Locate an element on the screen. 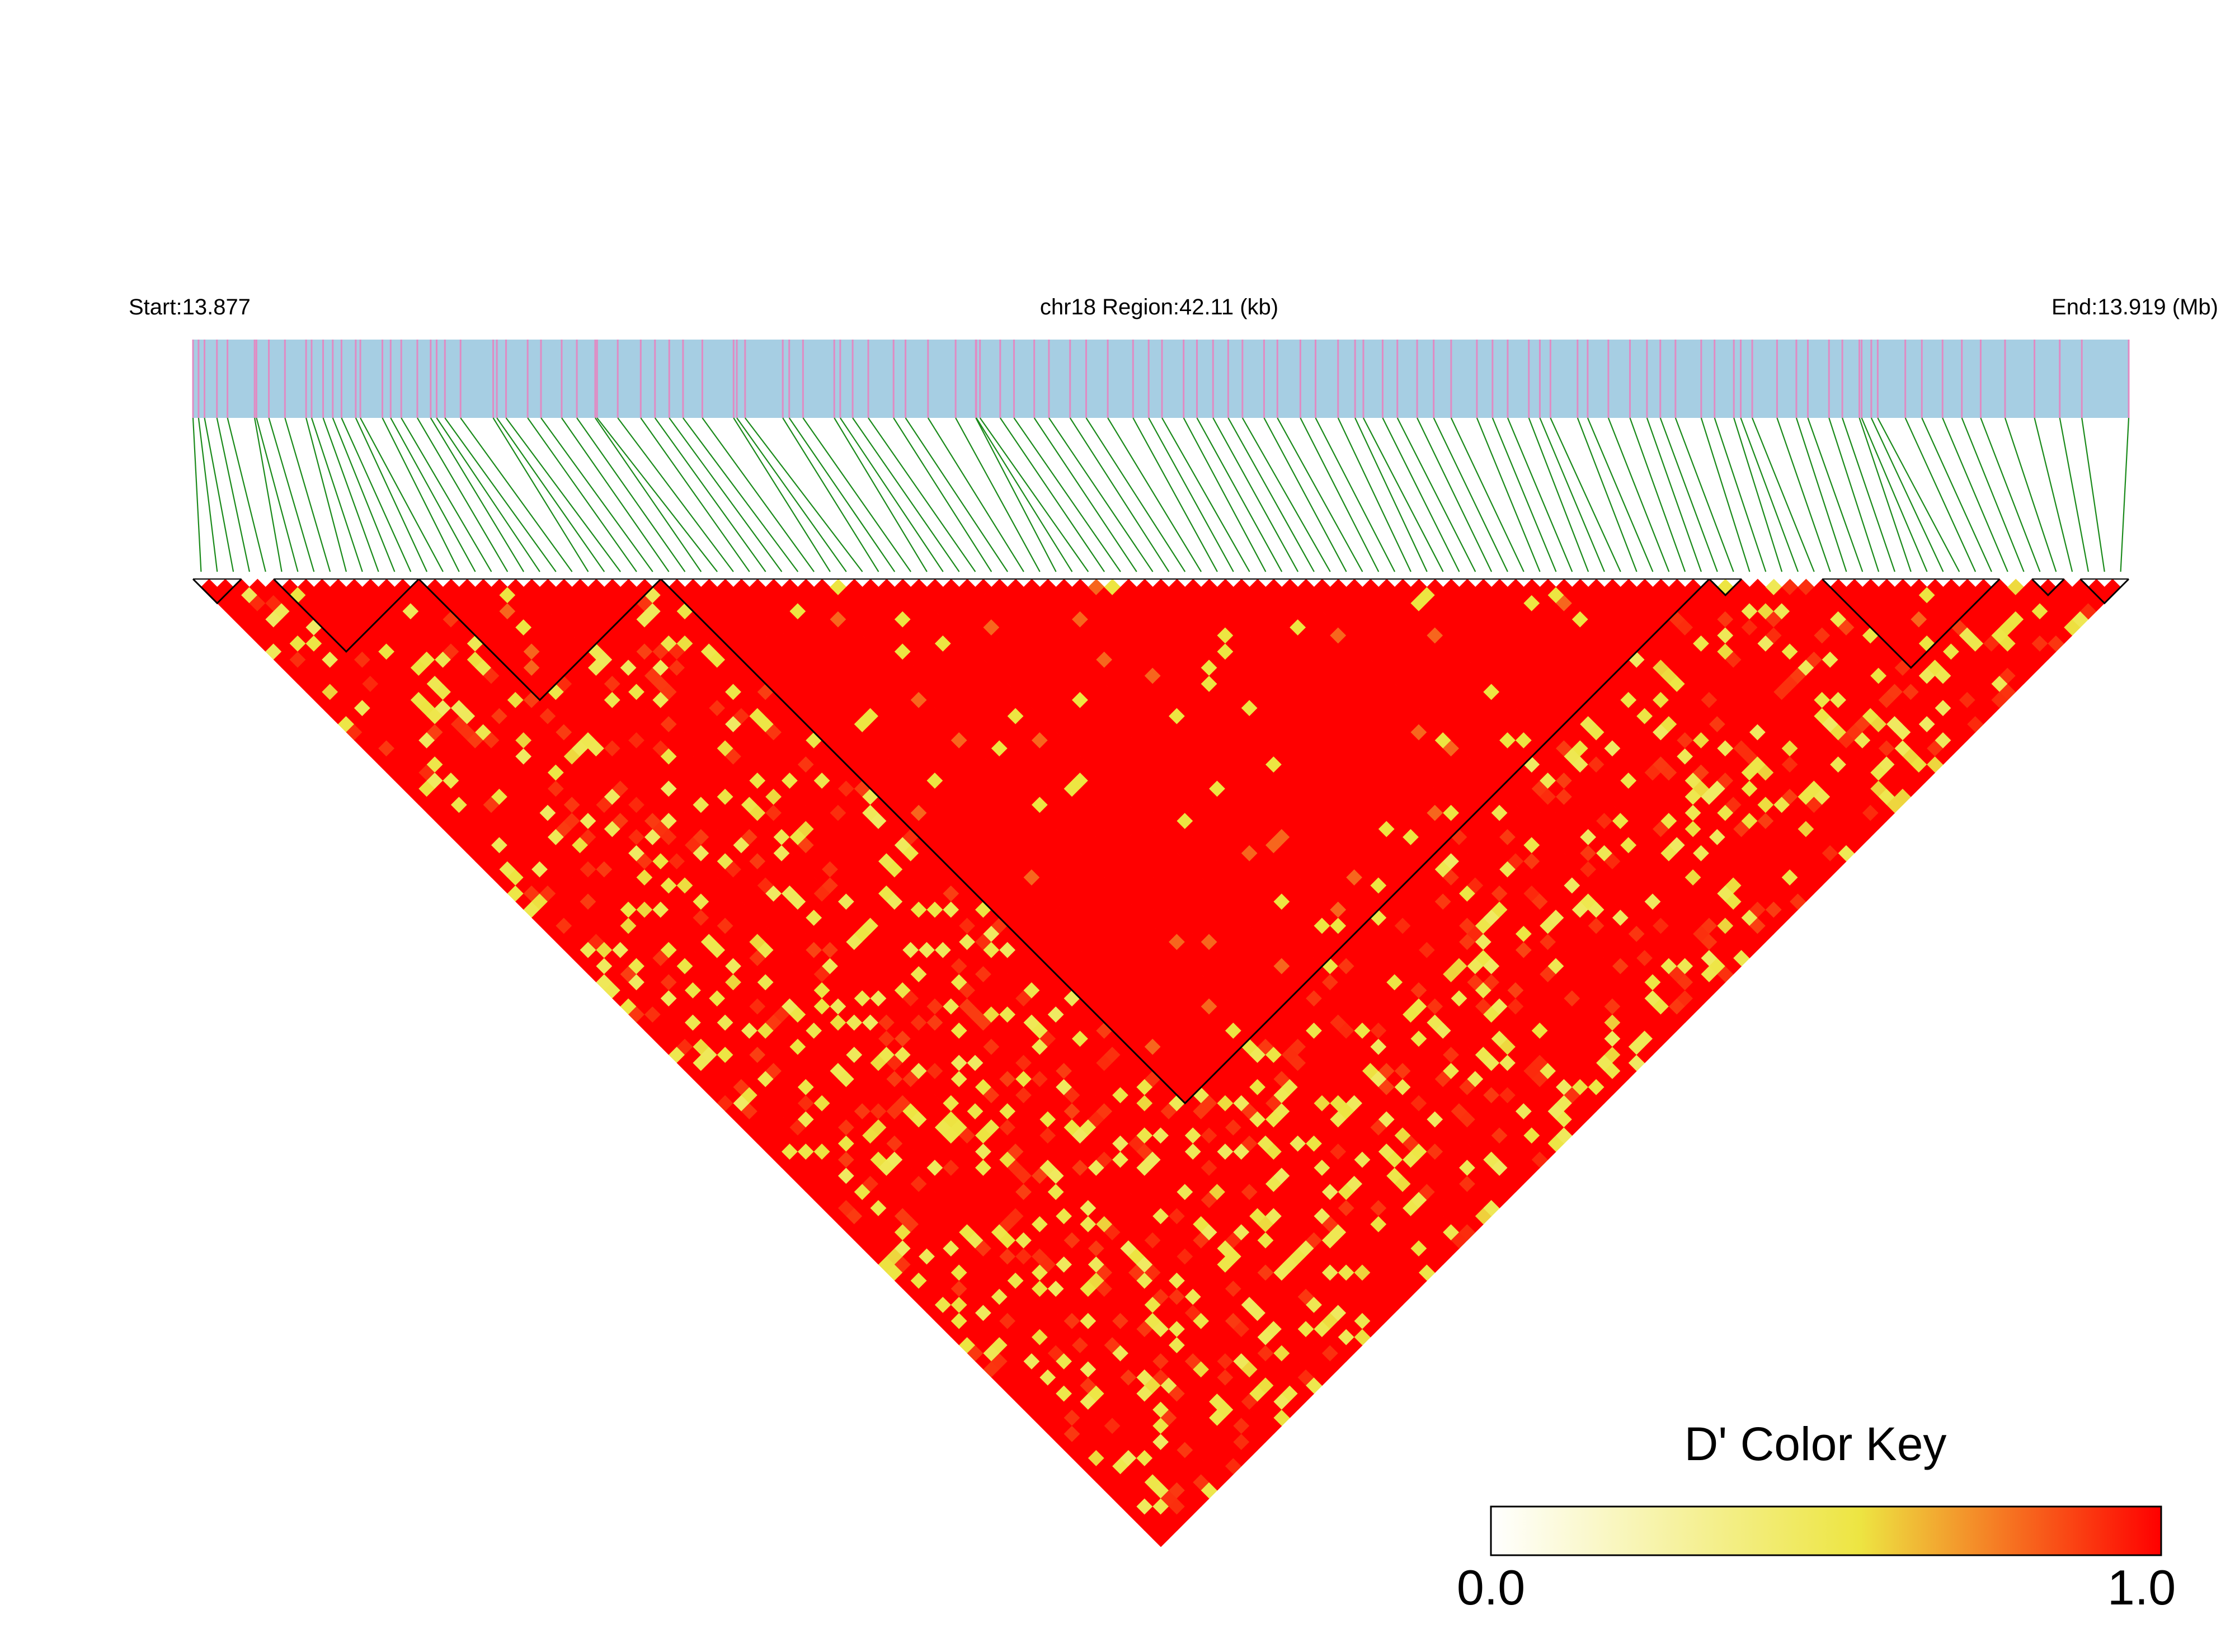  snp-tick-layer is located at coordinates (1161, 379).